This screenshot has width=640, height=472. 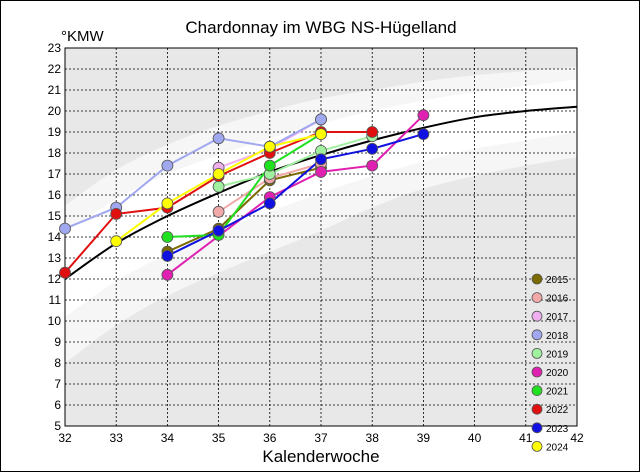 What do you see at coordinates (55, 279) in the screenshot?
I see `y-tick-label: 12` at bounding box center [55, 279].